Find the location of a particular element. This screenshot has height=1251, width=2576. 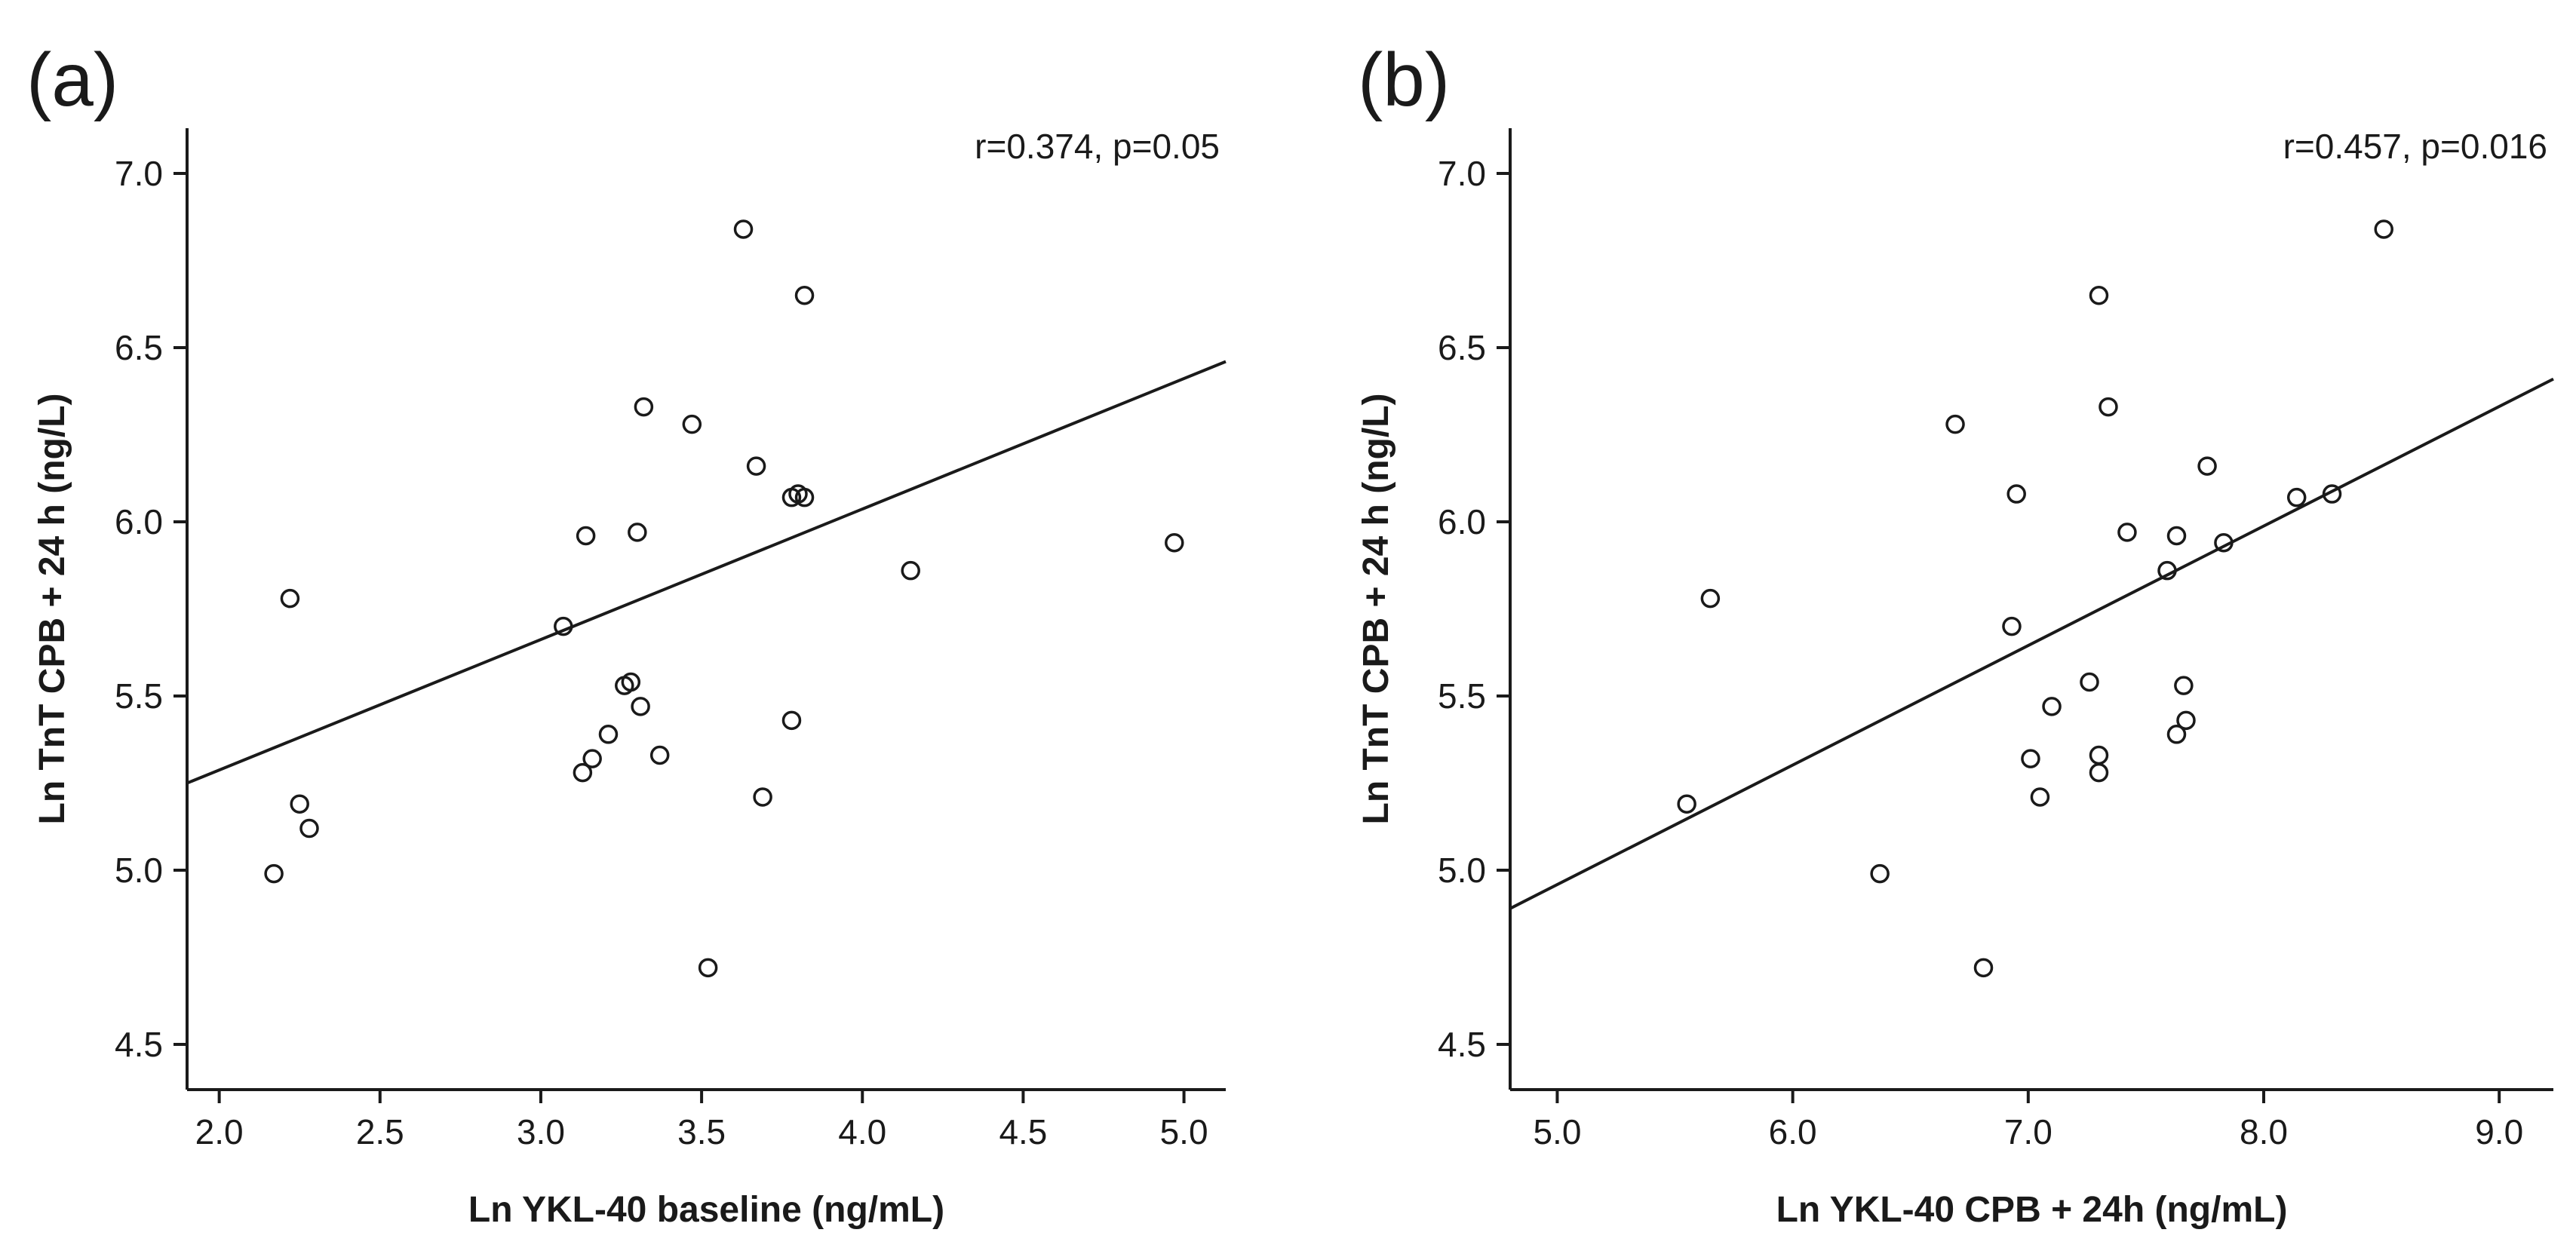

x-axis-label: Ln YKL-40 baseline (ng/mL) is located at coordinates (706, 1210).